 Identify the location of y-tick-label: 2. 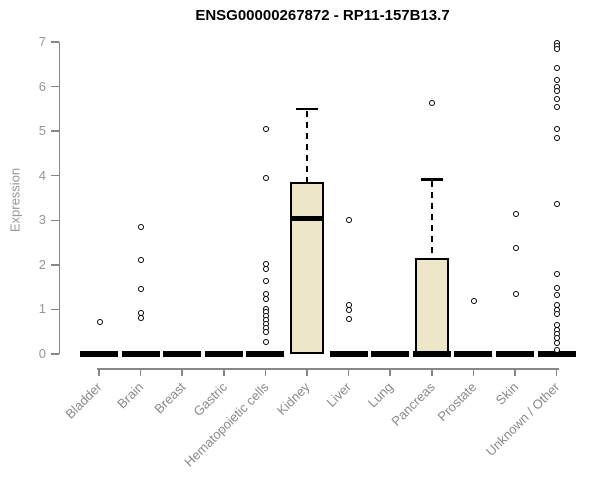
(42, 264).